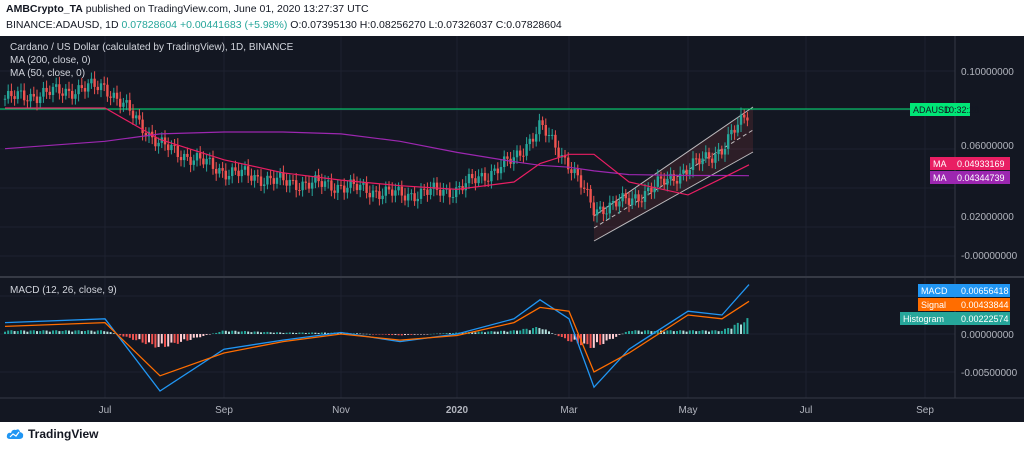  I want to click on ma200-legend: MA (200, close, 0), so click(50, 60).